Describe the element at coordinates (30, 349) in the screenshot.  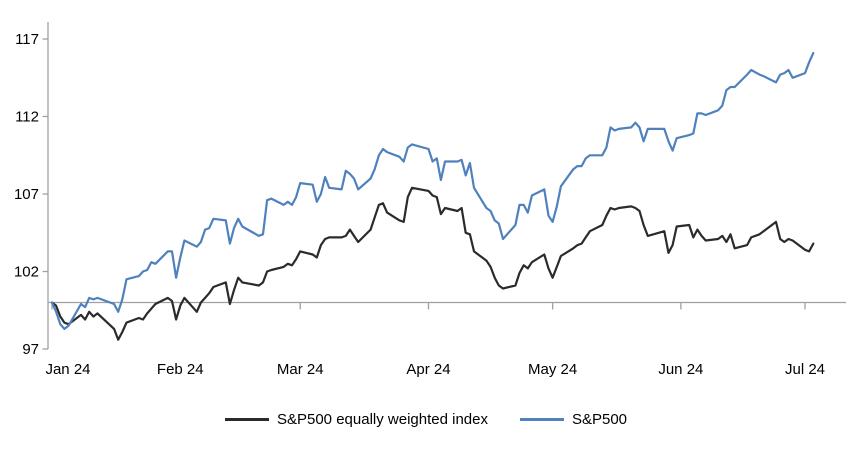
I see `y-tick-label: 97` at that location.